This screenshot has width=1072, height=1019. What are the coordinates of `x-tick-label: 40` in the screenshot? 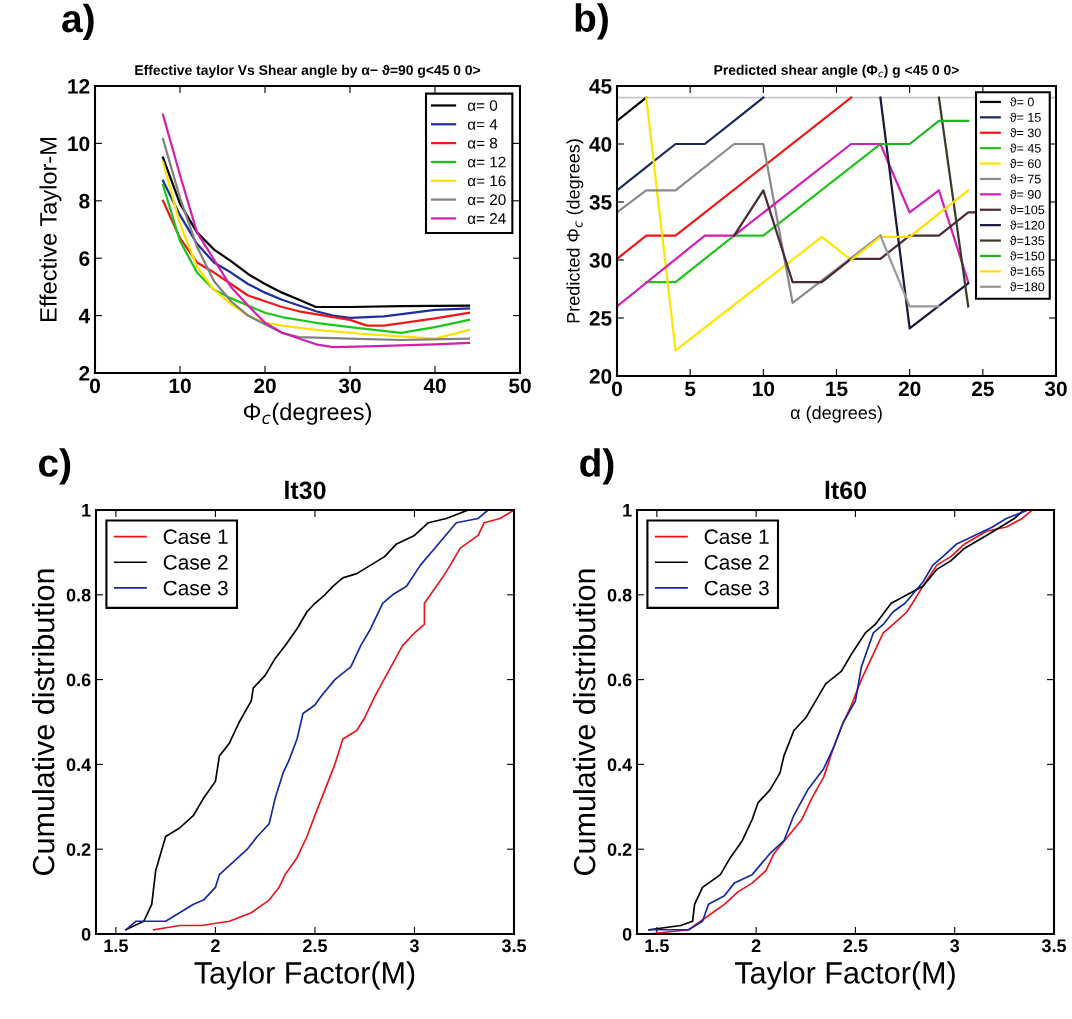 It's located at (434, 386).